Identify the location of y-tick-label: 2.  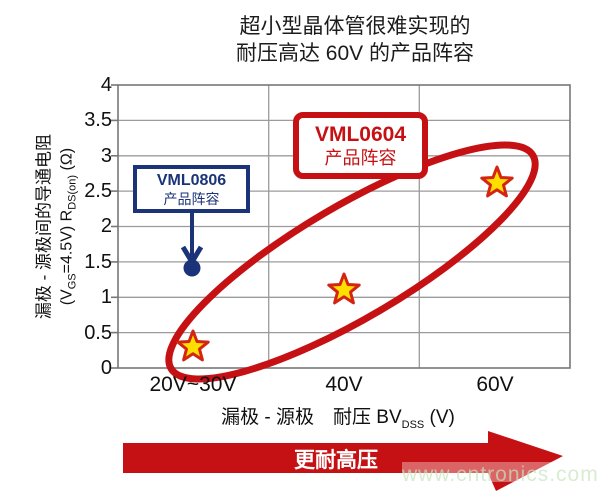
(106, 226).